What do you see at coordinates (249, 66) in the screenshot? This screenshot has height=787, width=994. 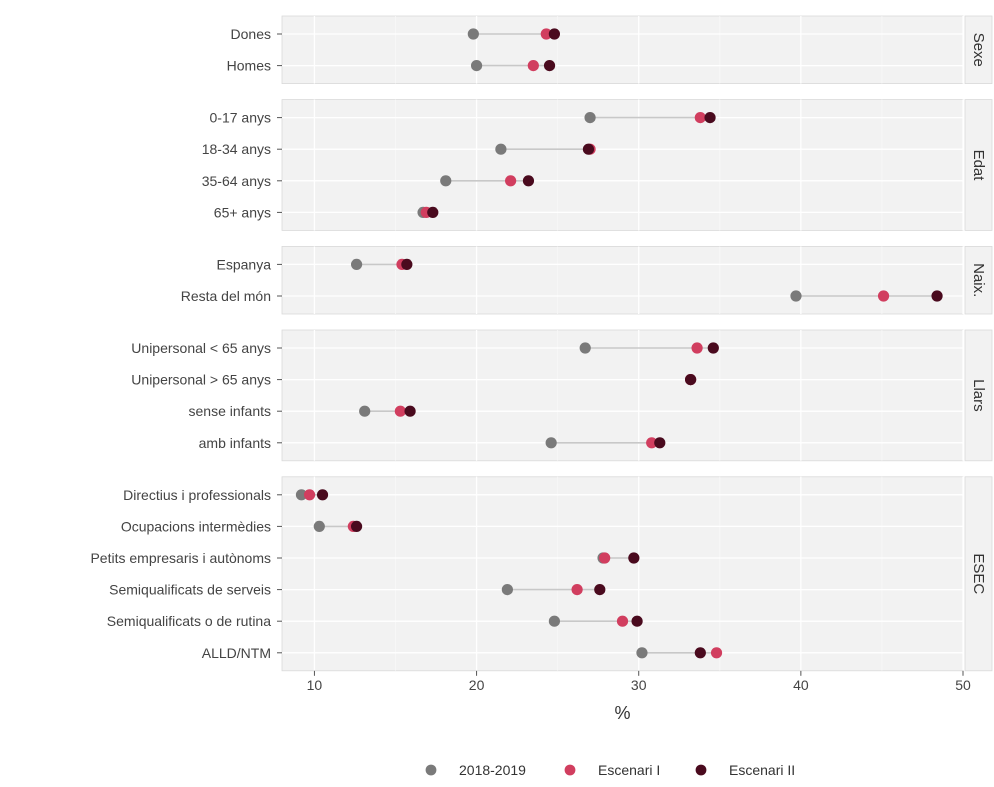 I see `category-label: Homes` at bounding box center [249, 66].